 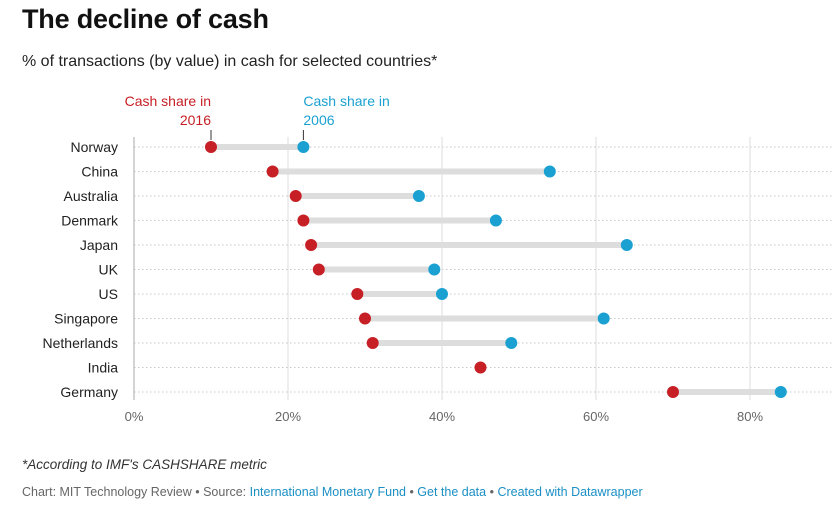 I want to click on x-tick-label: 80%, so click(x=750, y=416).